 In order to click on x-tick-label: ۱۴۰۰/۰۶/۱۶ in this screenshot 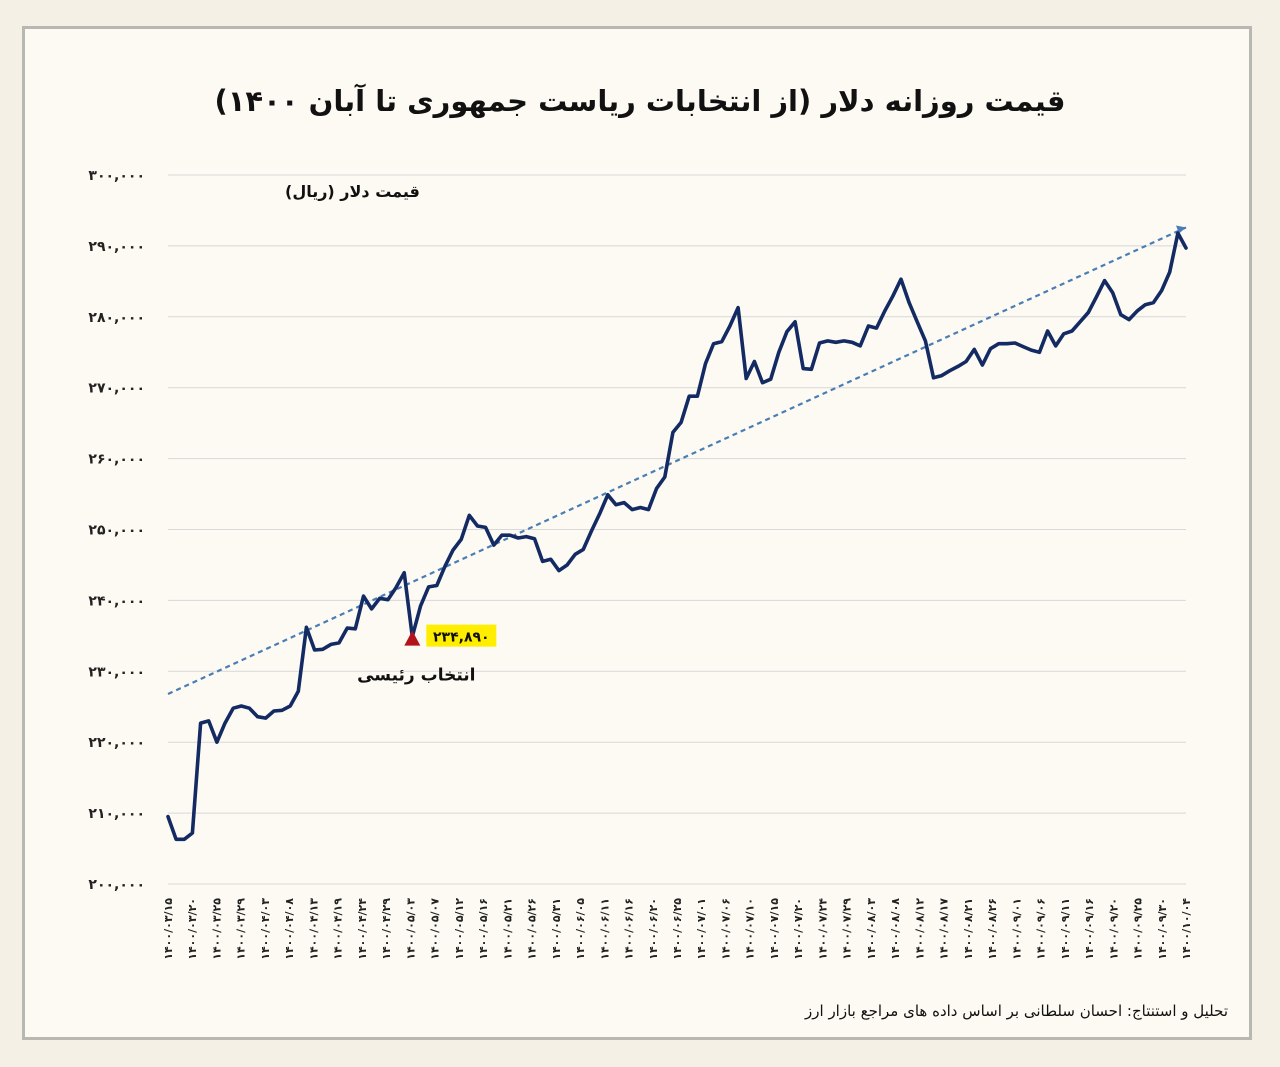, I will do `click(629, 929)`.